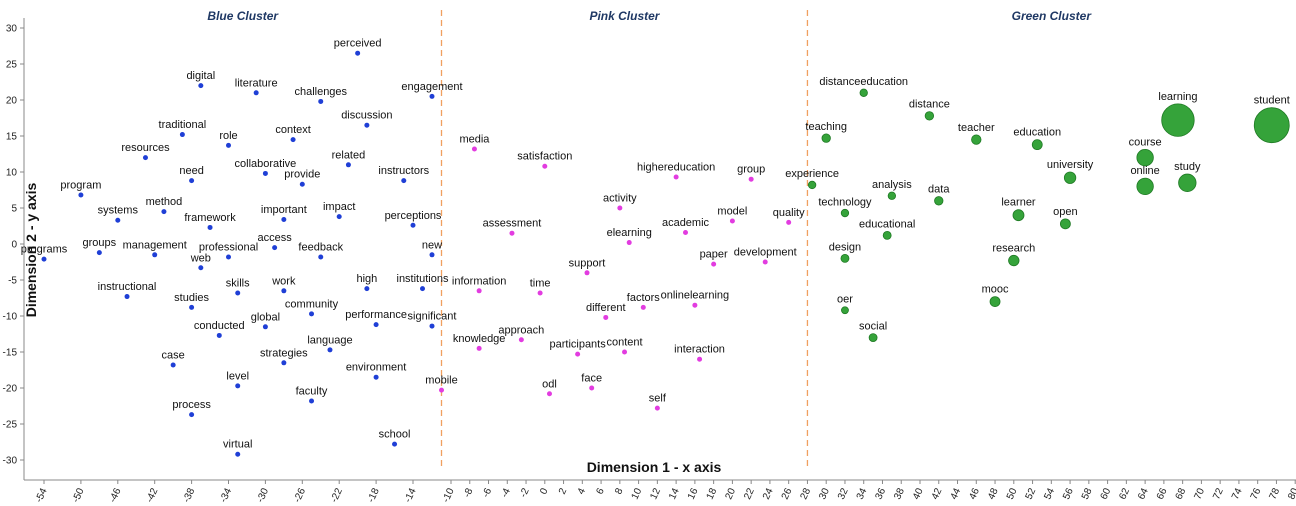 The image size is (1296, 506). What do you see at coordinates (263, 495) in the screenshot?
I see `x-tick-label: -30` at bounding box center [263, 495].